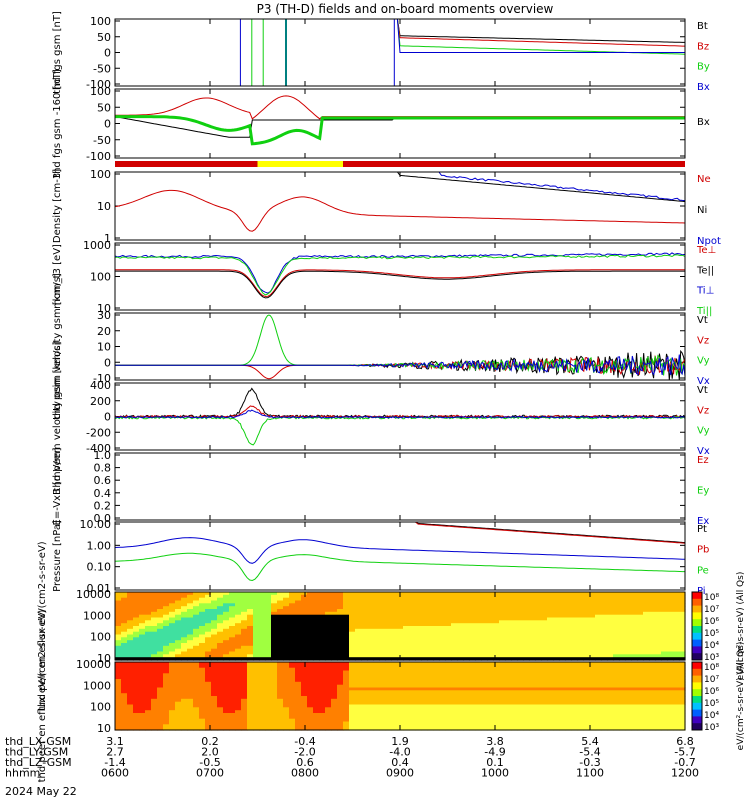 The image size is (750, 804). Describe the element at coordinates (702, 320) in the screenshot. I see `legend-entry: Vt` at that location.